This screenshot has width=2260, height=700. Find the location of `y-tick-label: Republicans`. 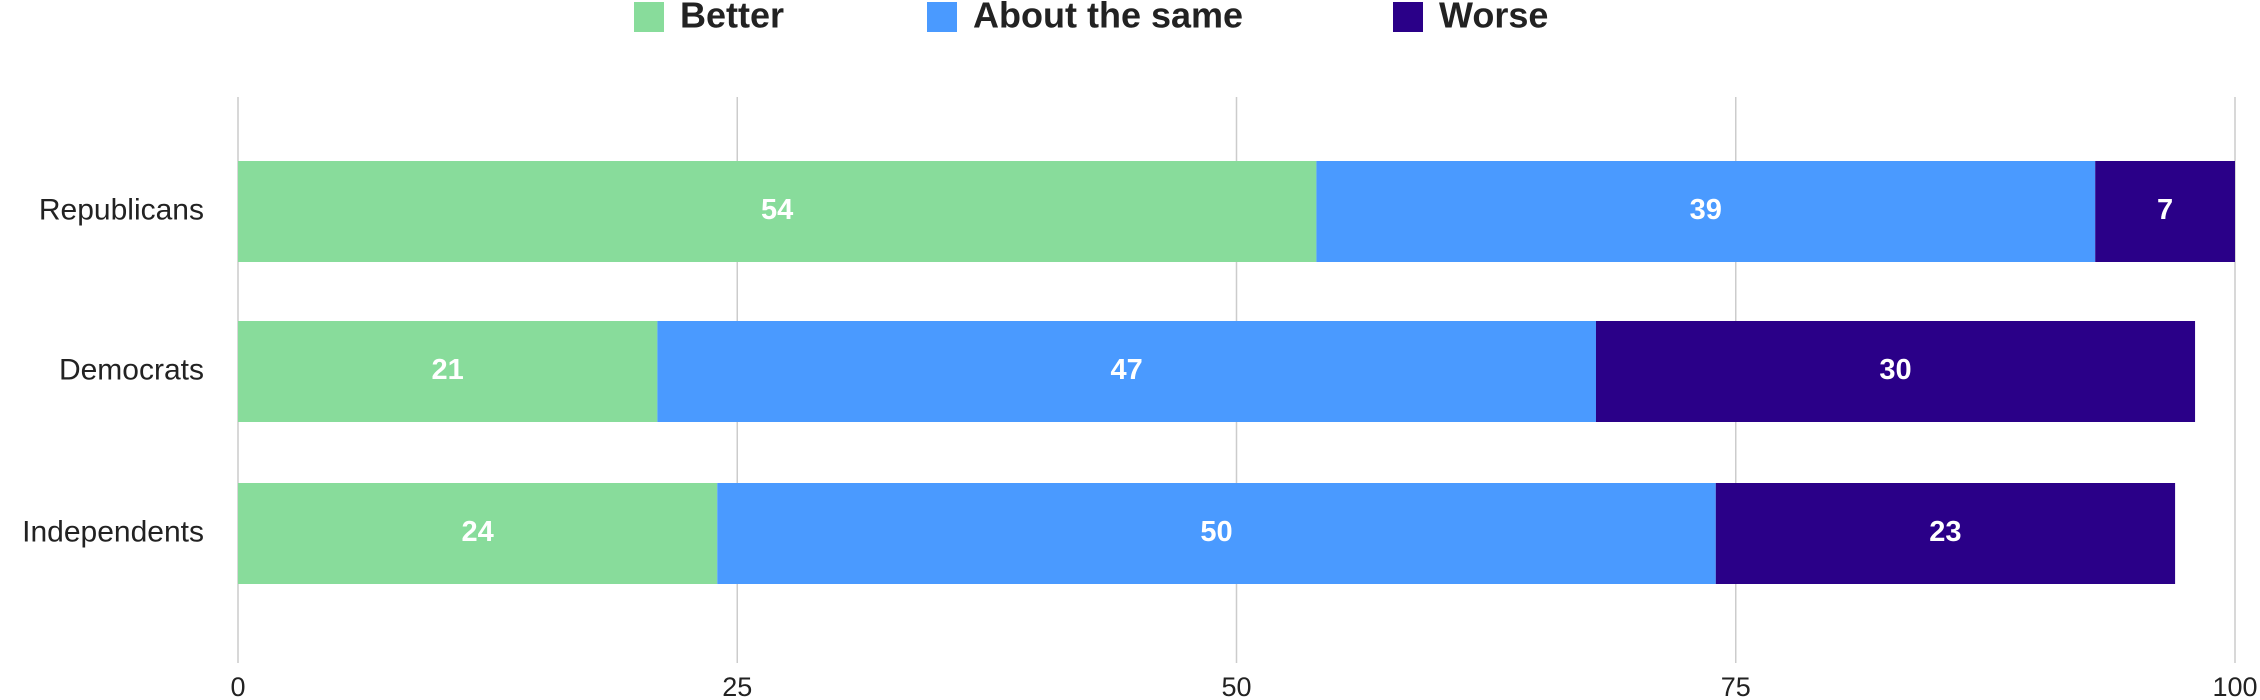

y-tick-label: Republicans is located at coordinates (121, 209).